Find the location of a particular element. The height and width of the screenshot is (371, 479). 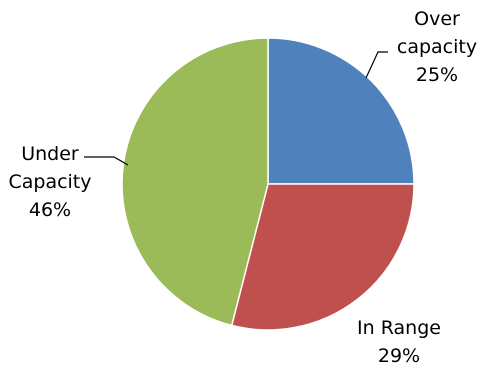

pie-slice-over-capacity is located at coordinates (341, 111).